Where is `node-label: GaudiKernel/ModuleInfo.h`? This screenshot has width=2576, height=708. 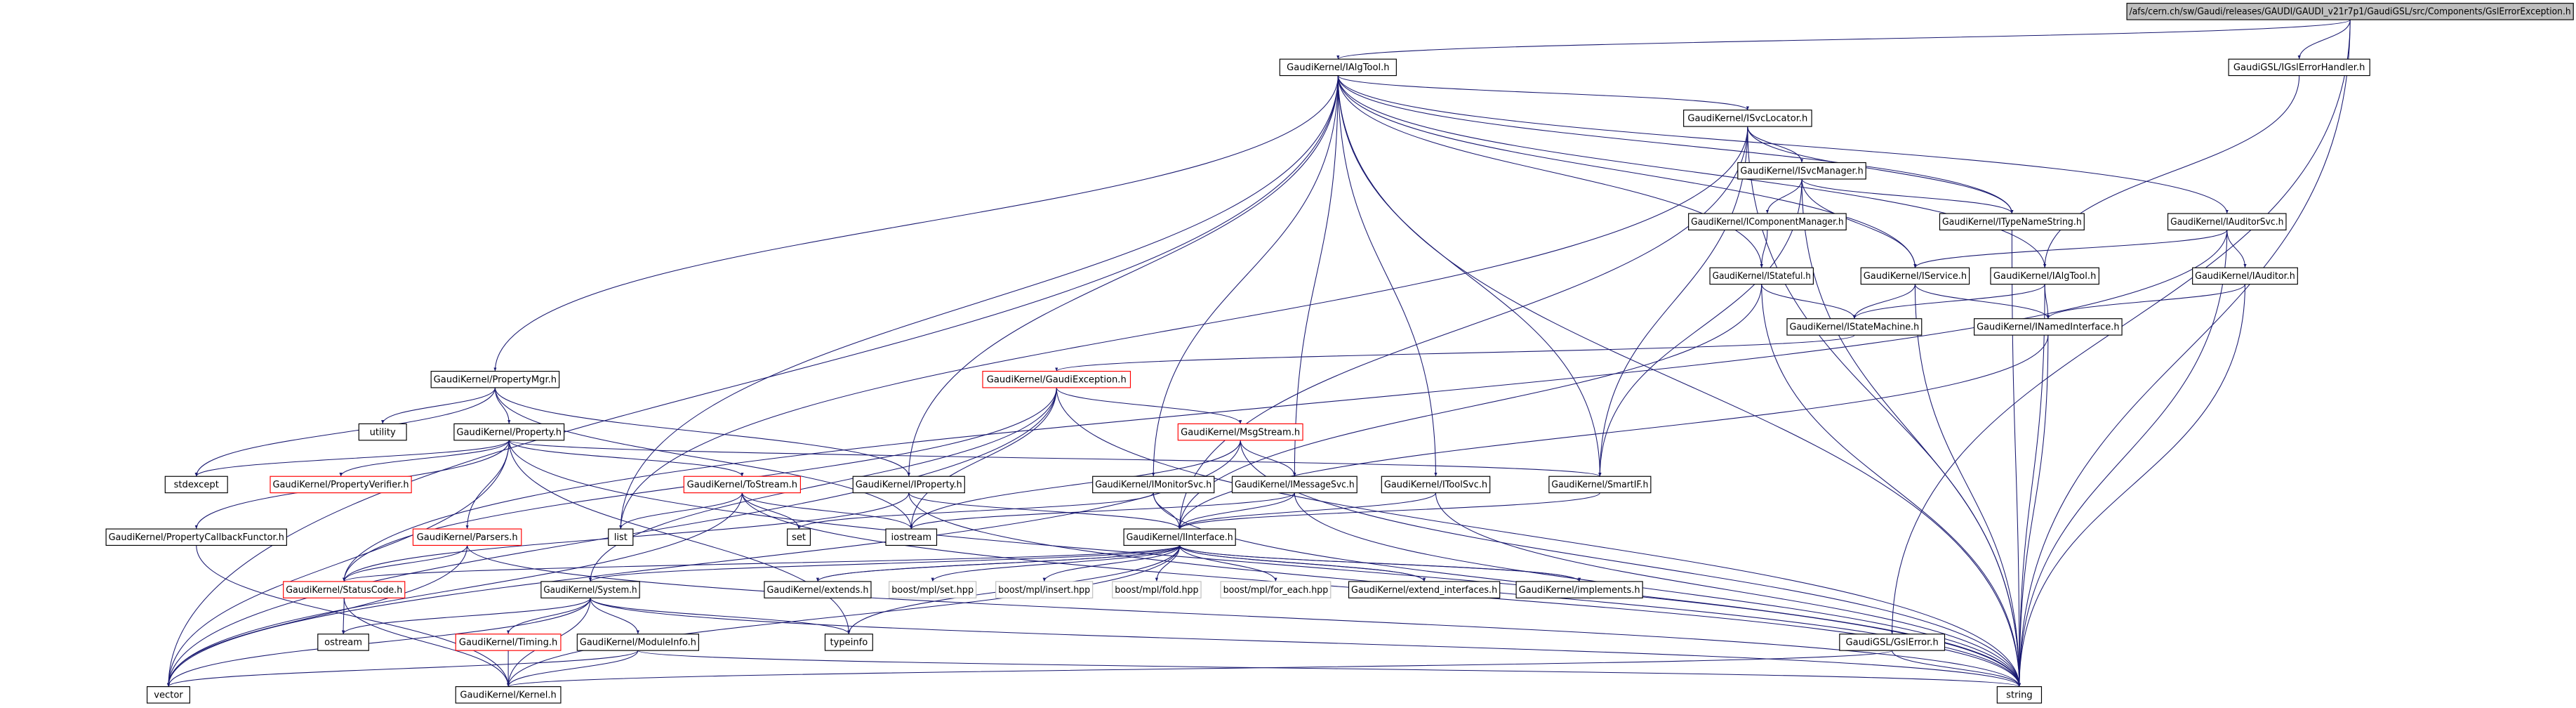
node-label: GaudiKernel/ModuleInfo.h is located at coordinates (638, 643).